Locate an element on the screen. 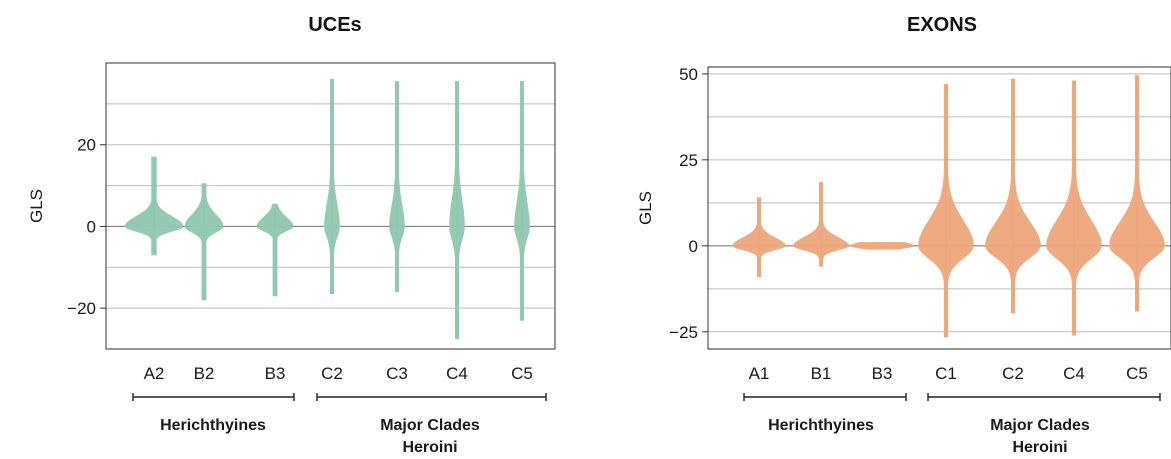 Image resolution: width=1171 pixels, height=459 pixels. exons-category-label: A1 is located at coordinates (759, 373).